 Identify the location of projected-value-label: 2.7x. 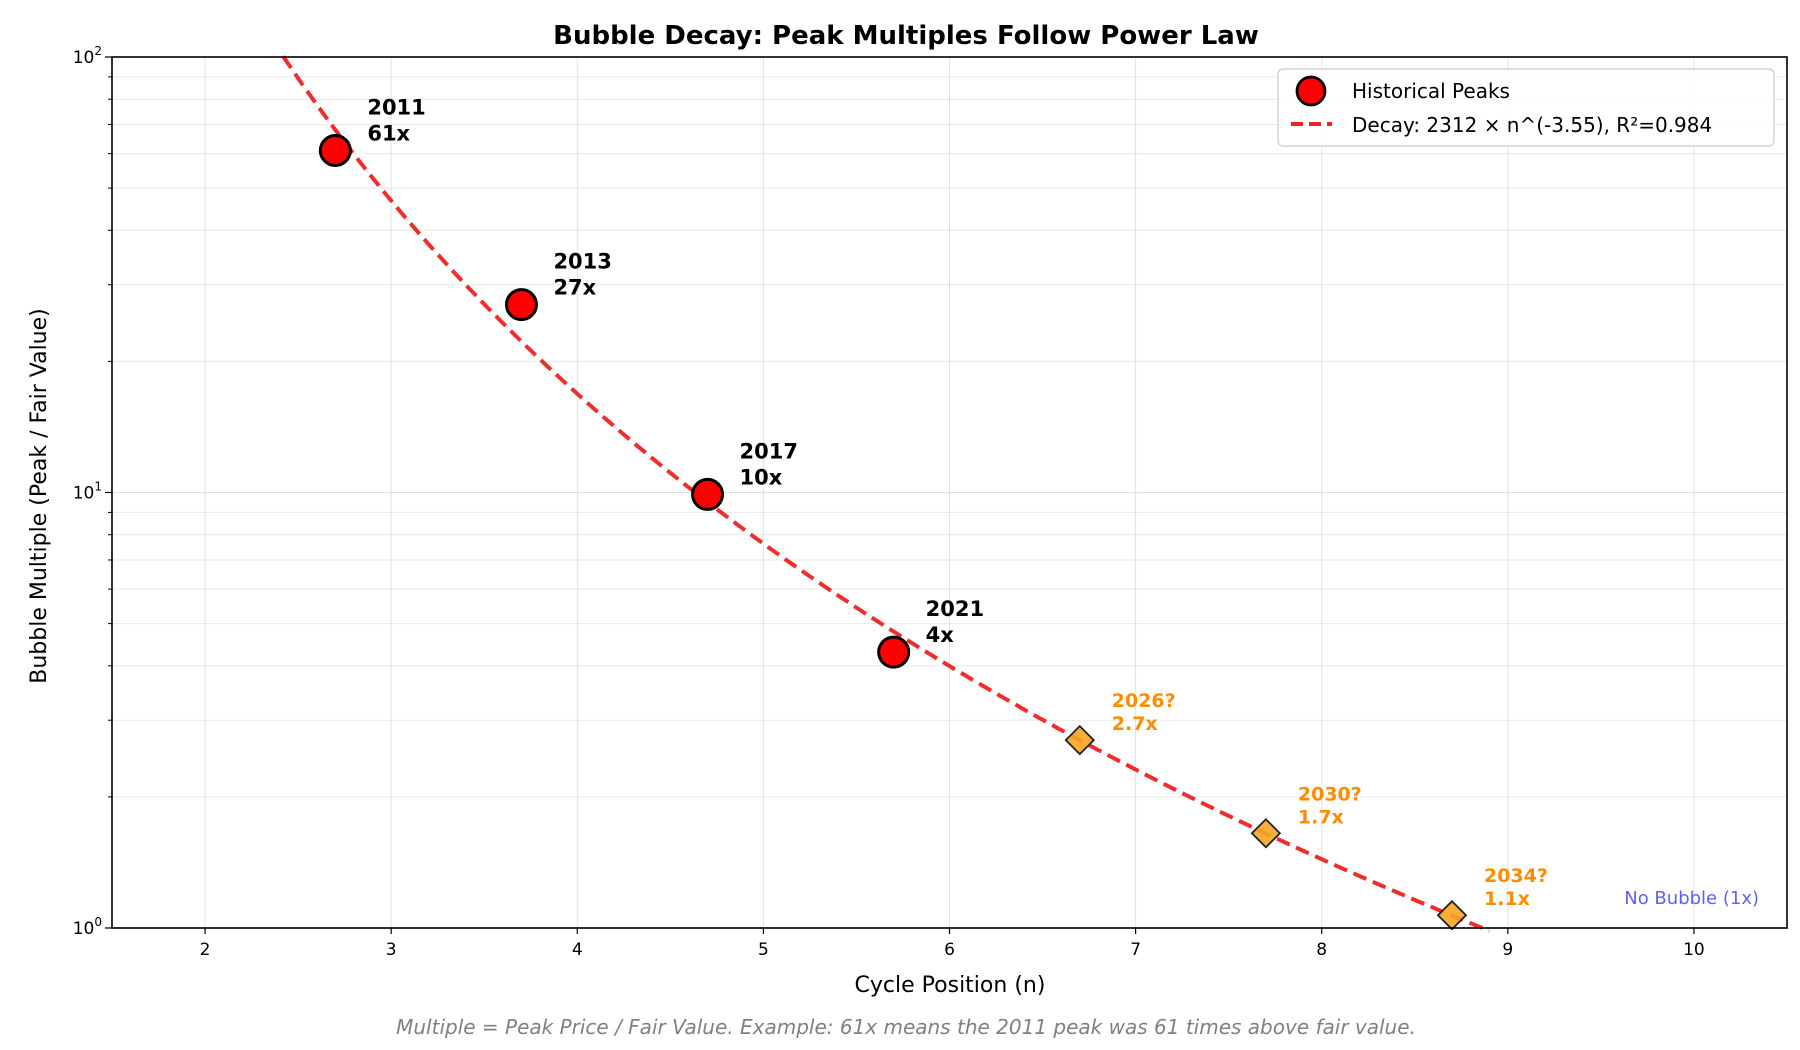
(1135, 724).